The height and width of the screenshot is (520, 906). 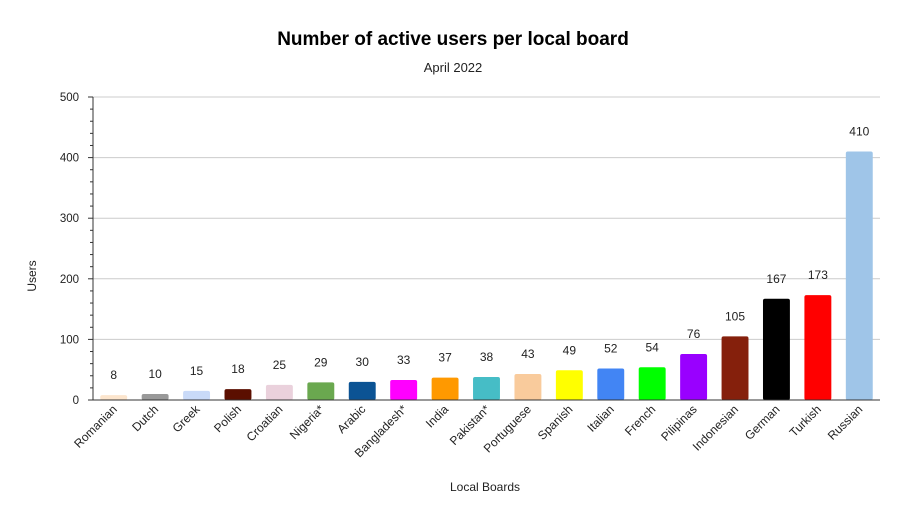 What do you see at coordinates (845, 422) in the screenshot?
I see `x-tick-label: Russian` at bounding box center [845, 422].